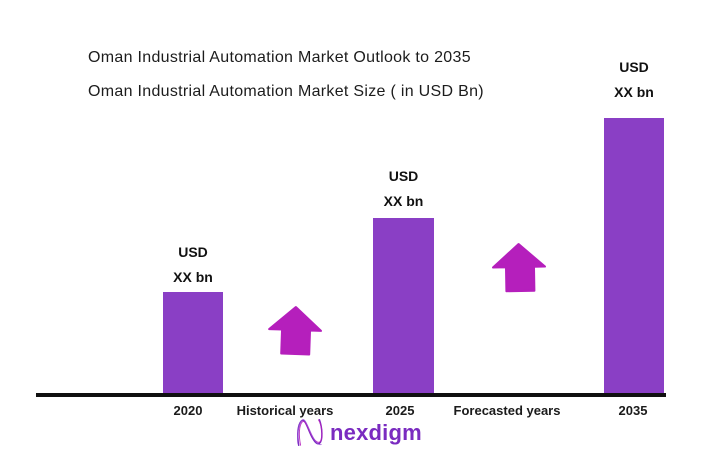 The width and height of the screenshot is (708, 463). I want to click on bar-group-2035: USD XX bn, so click(634, 224).